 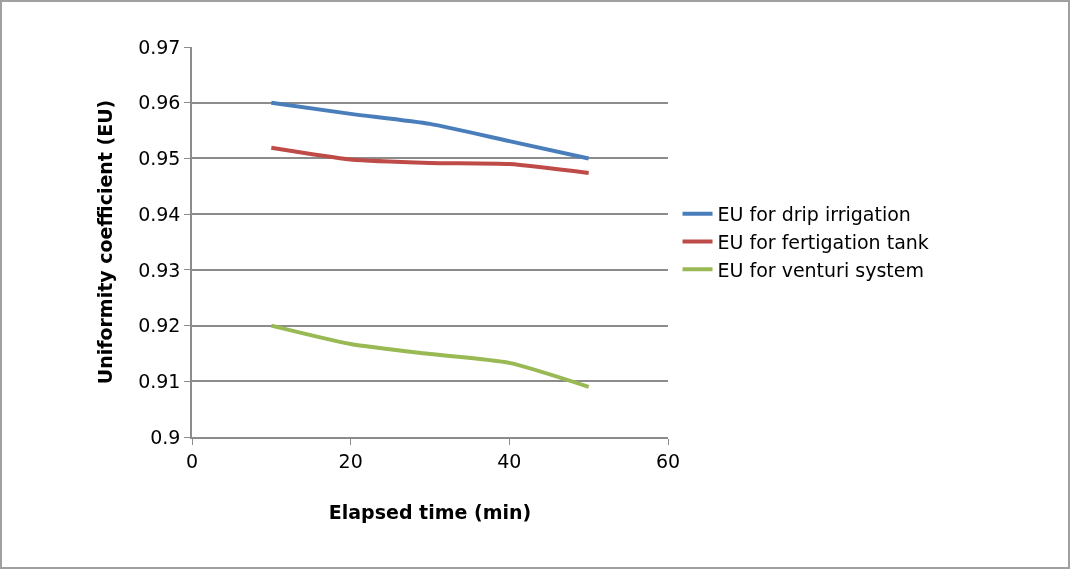 I want to click on y-axis-title: Uniformity coefficient (EU), so click(x=105, y=242).